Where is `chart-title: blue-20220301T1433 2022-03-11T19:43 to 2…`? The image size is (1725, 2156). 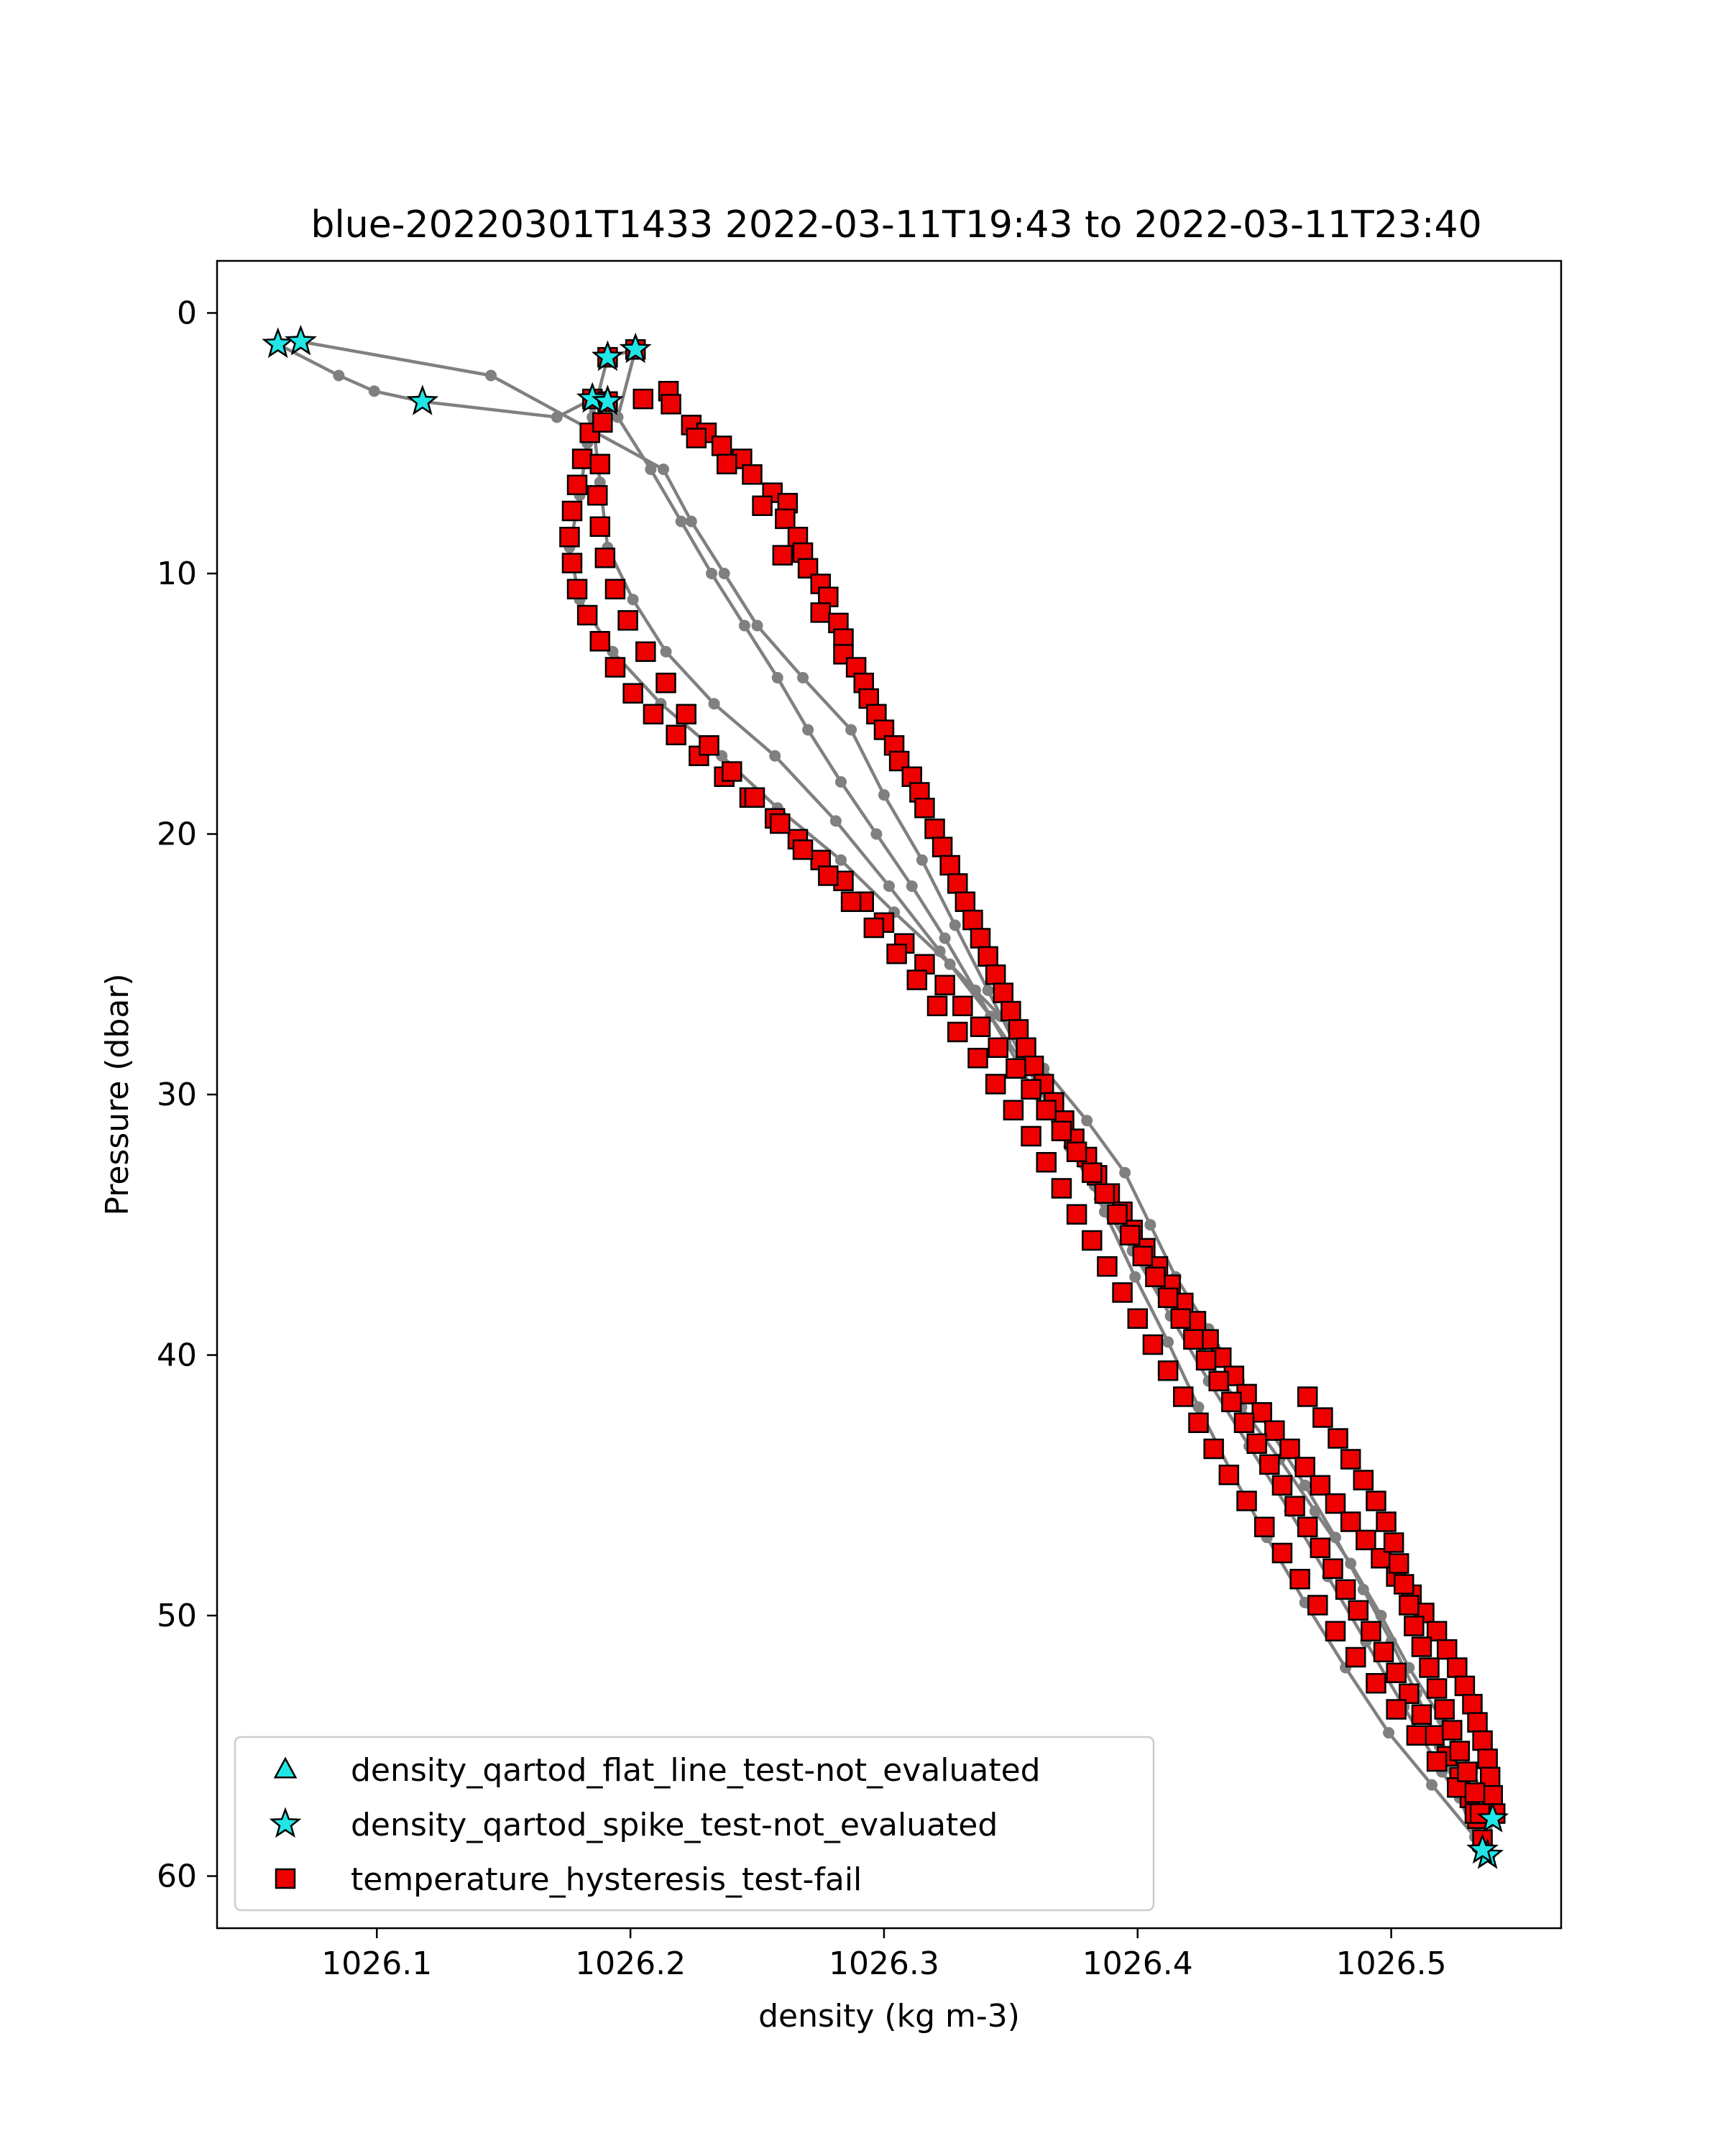
chart-title: blue-20220301T1433 2022-03-11T19:43 to 2… is located at coordinates (895, 225).